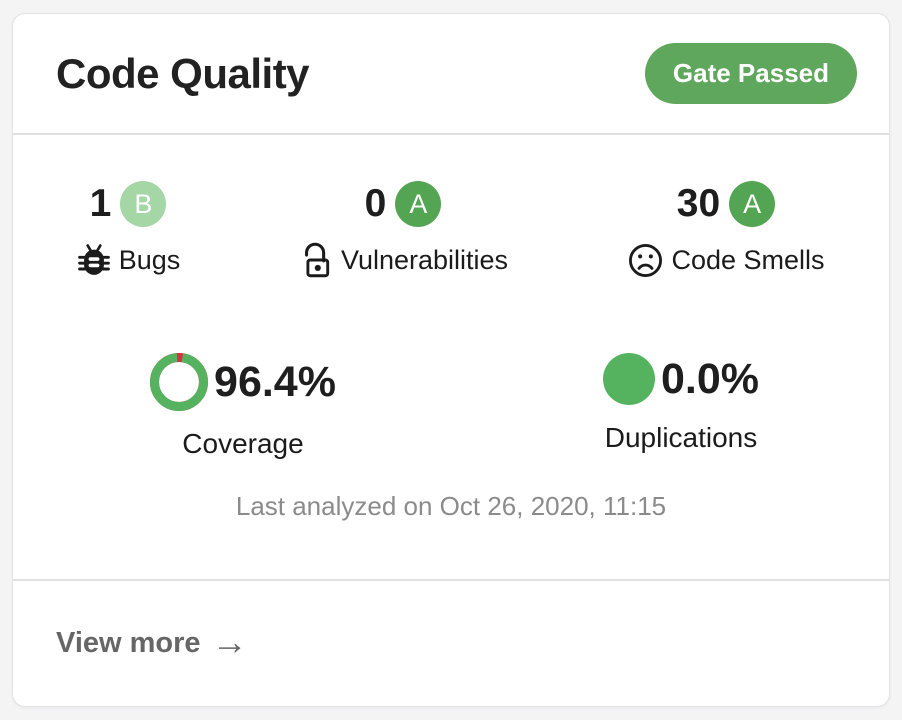  Describe the element at coordinates (143, 204) in the screenshot. I see `bugs-rating-badge: B` at that location.